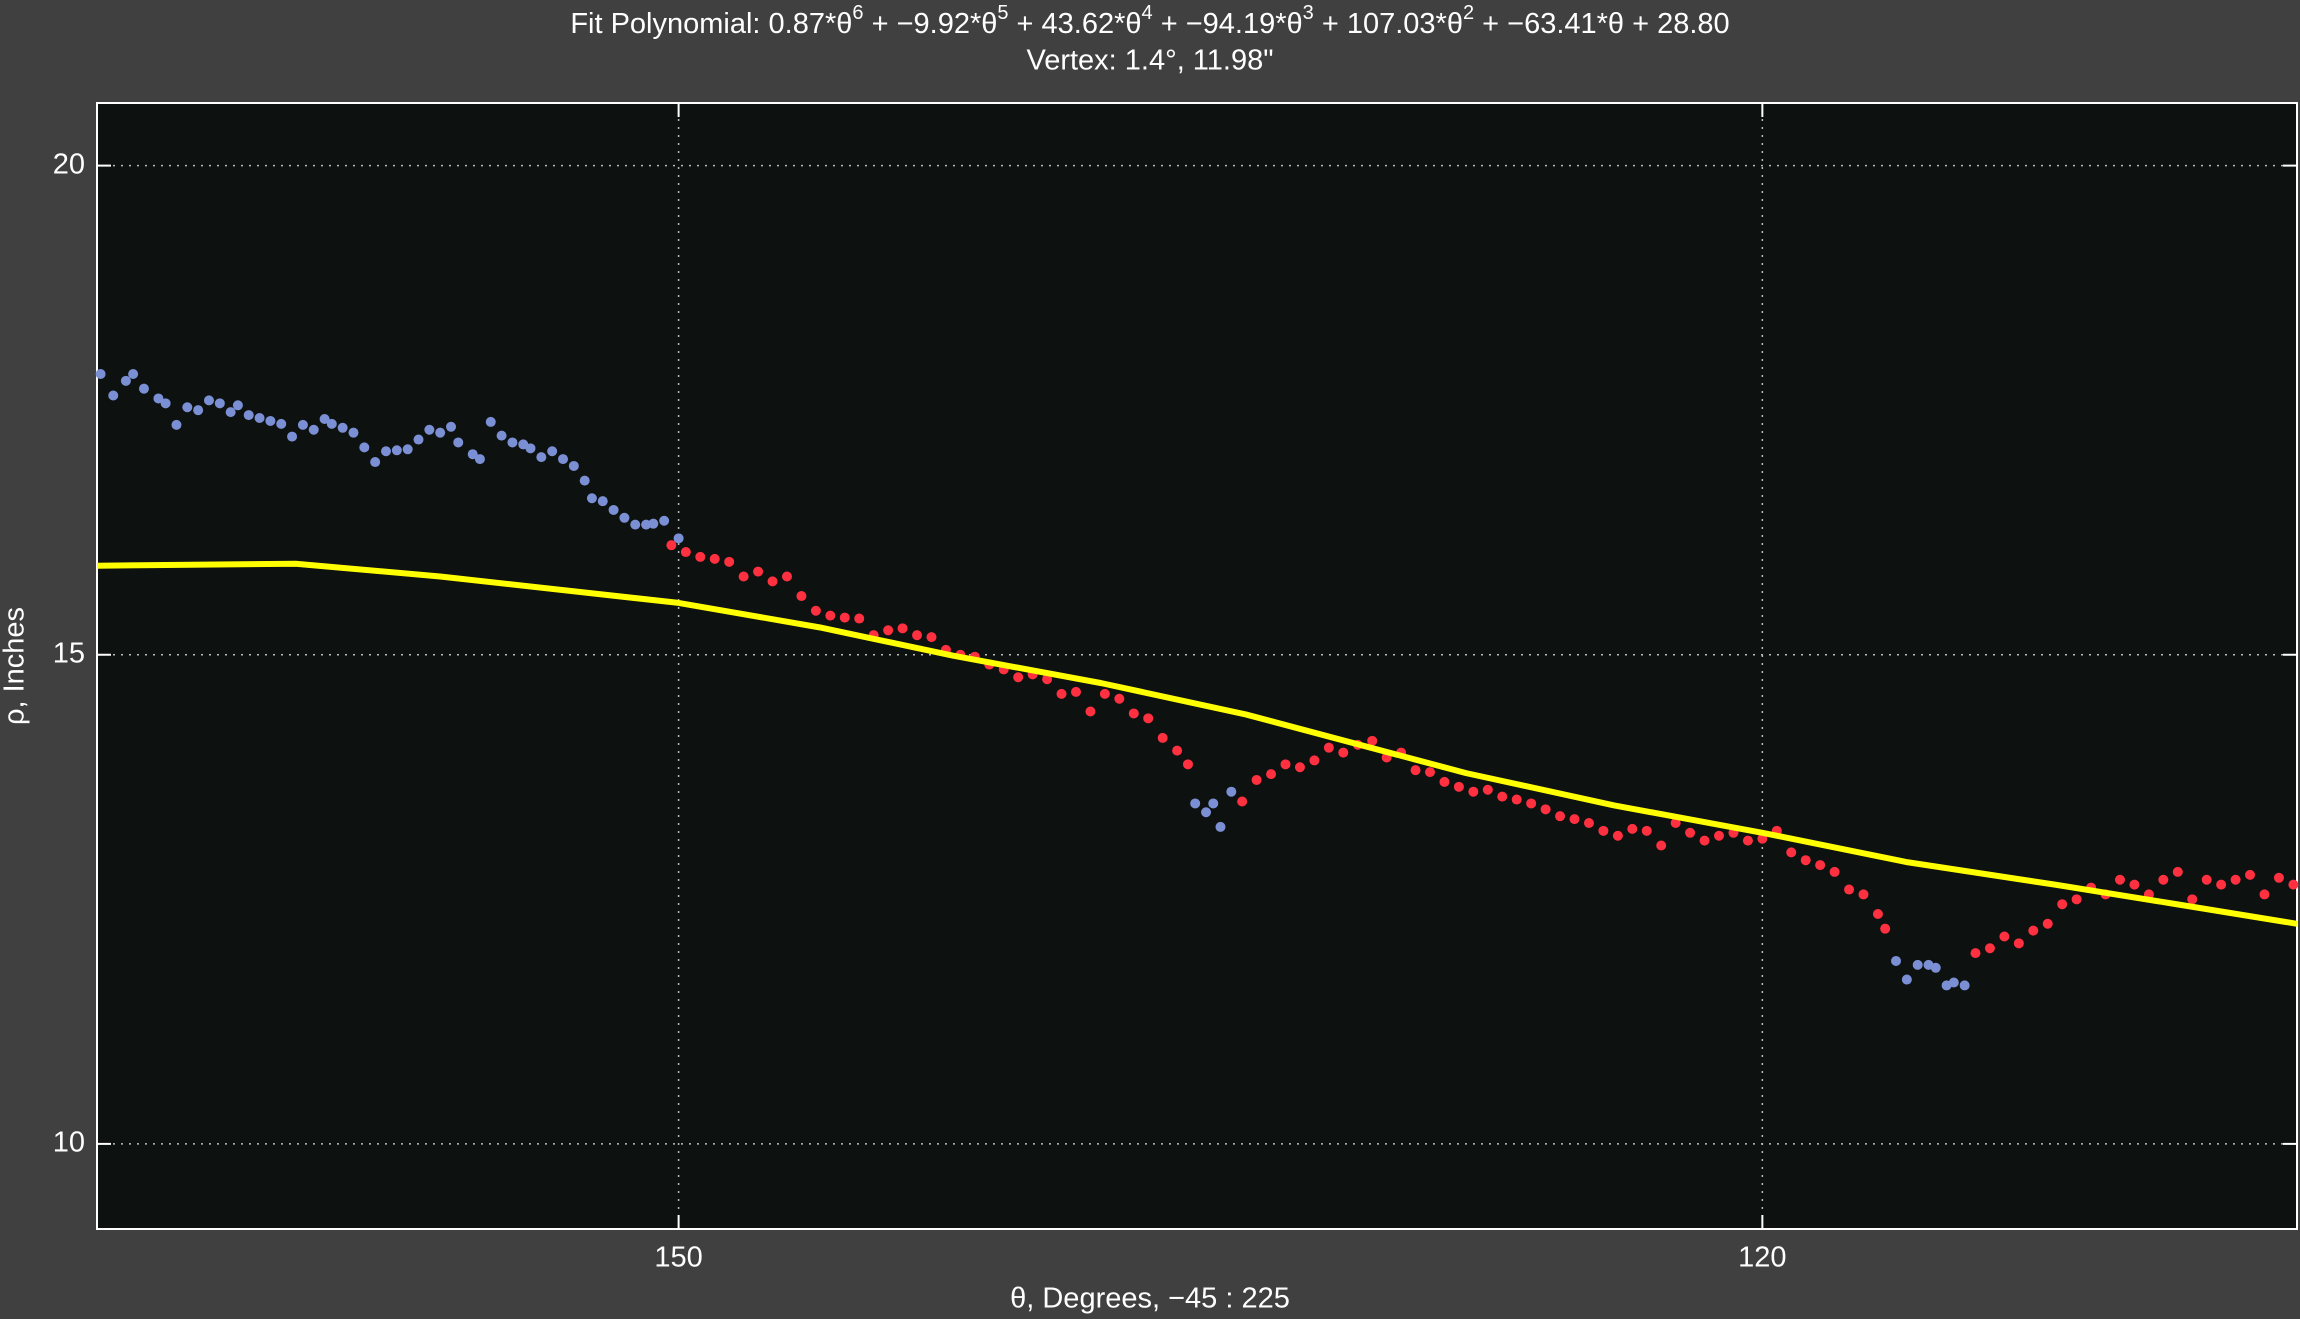  Describe the element at coordinates (1308, 13) in the screenshot. I see `title-superscript: 3` at that location.